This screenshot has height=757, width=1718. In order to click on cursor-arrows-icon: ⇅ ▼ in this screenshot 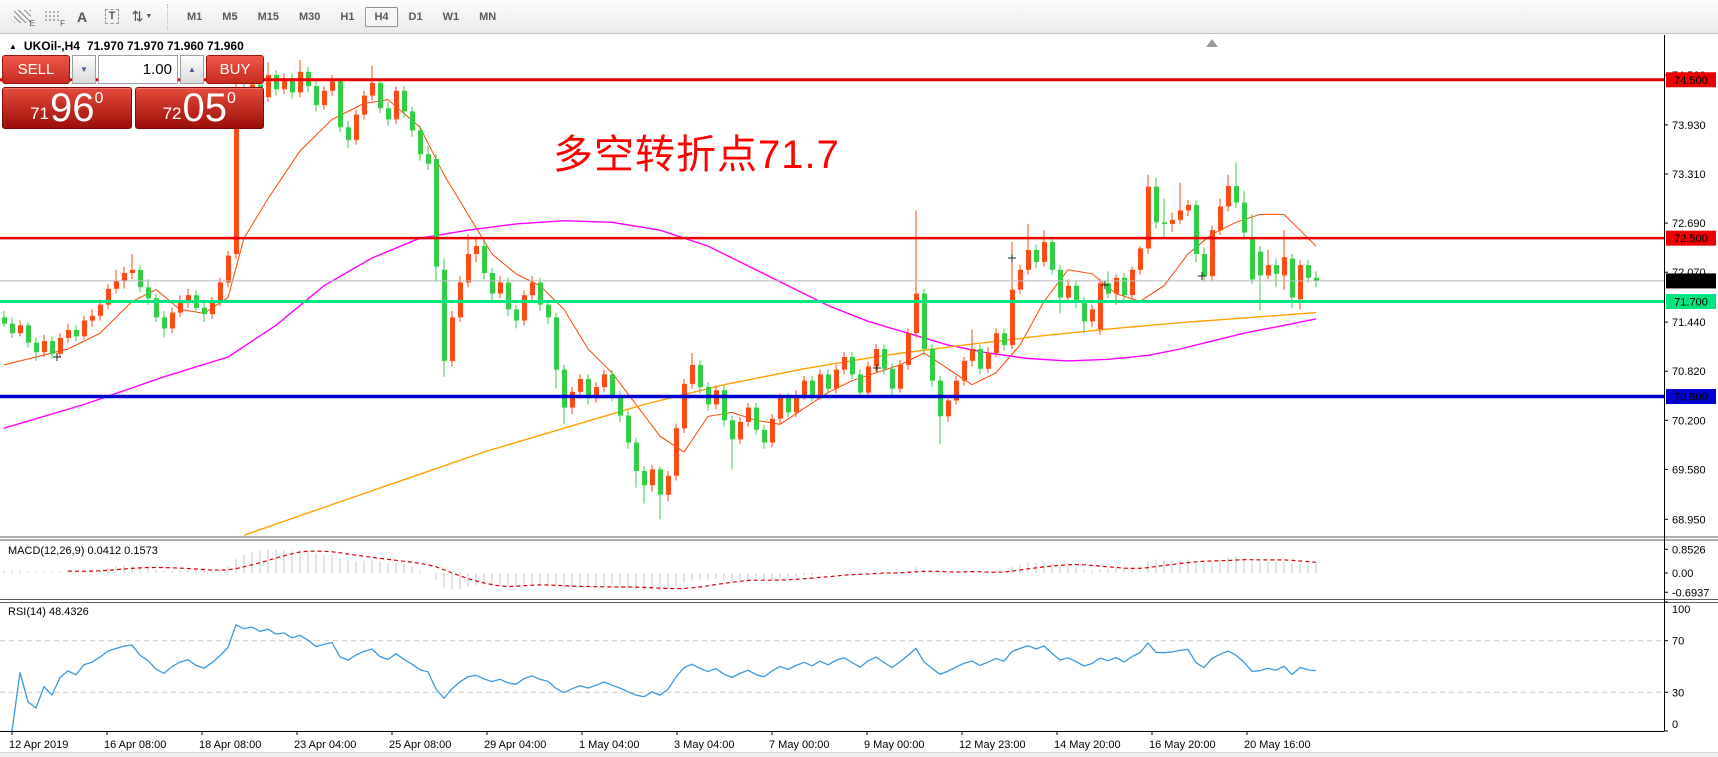, I will do `click(142, 16)`.